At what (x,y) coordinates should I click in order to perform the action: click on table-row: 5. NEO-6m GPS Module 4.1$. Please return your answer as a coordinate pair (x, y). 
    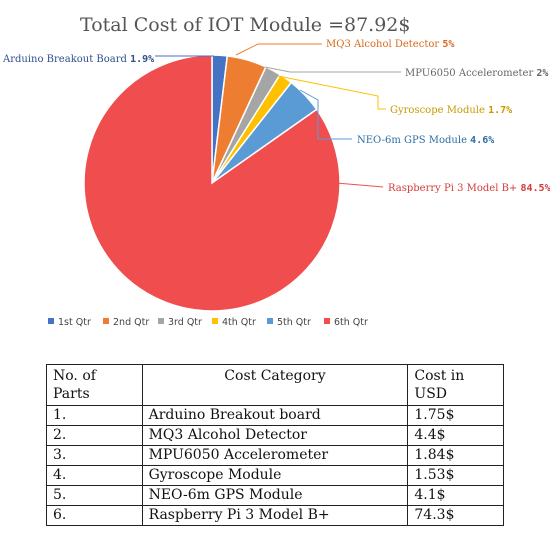
    Looking at the image, I should click on (275, 495).